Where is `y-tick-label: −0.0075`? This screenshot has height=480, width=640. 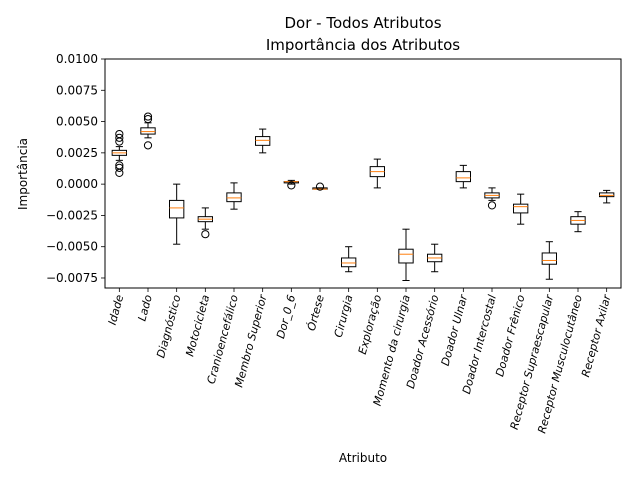
y-tick-label: −0.0075 is located at coordinates (72, 278).